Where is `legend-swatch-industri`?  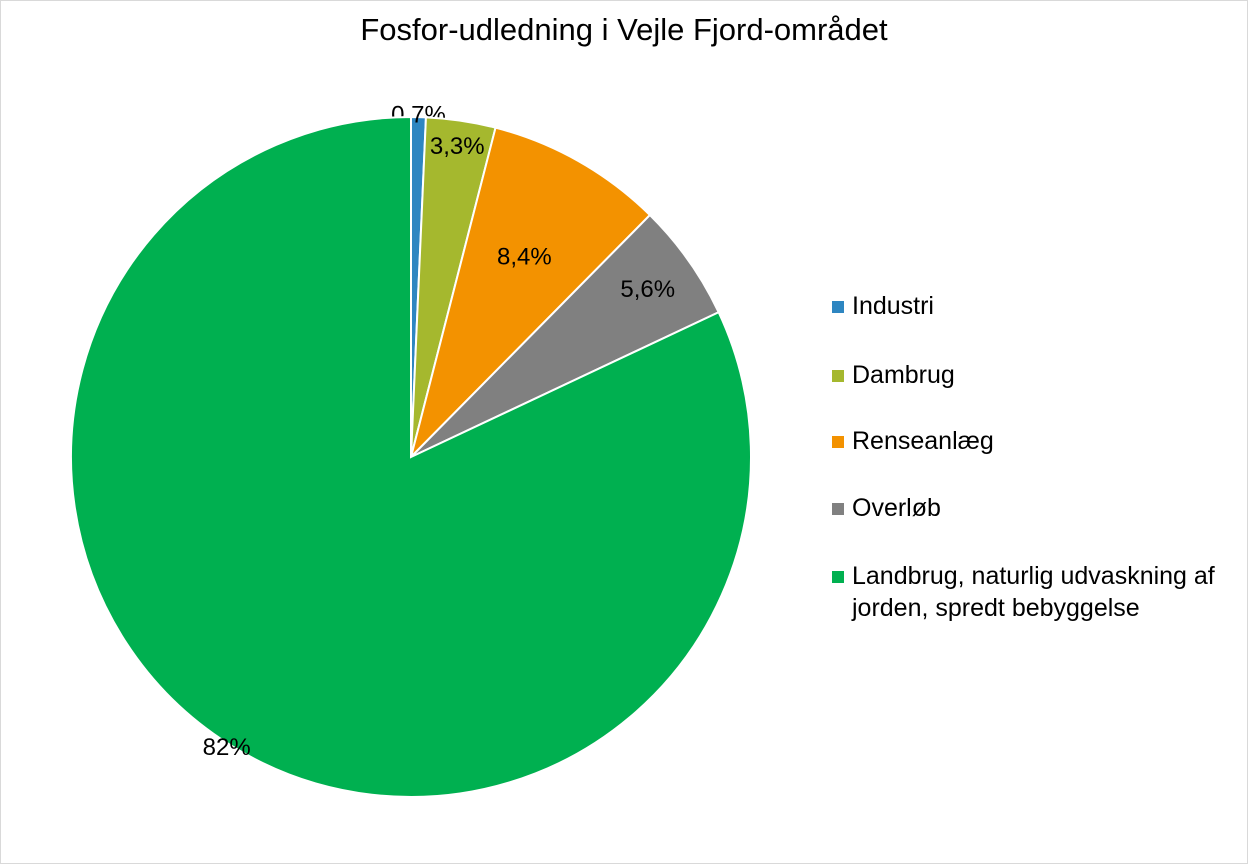 legend-swatch-industri is located at coordinates (838, 307).